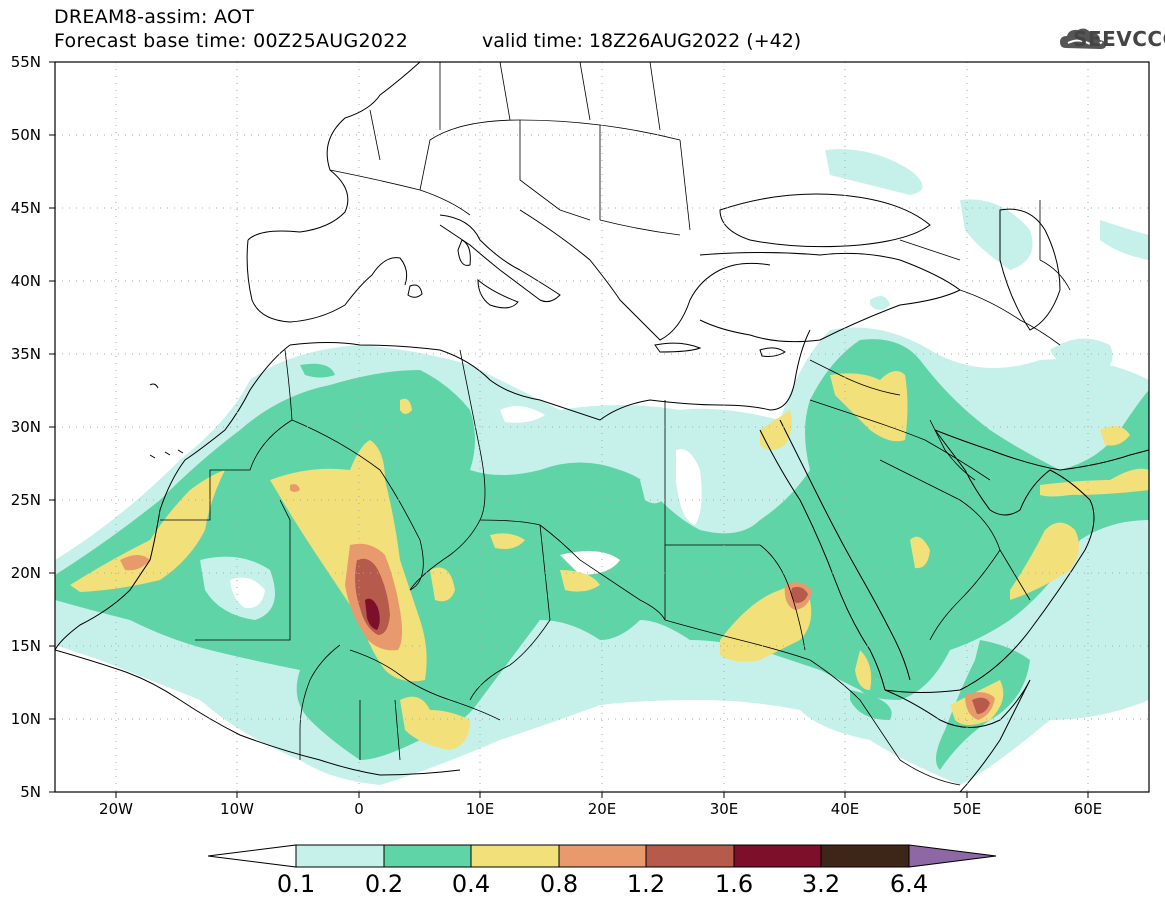 Image resolution: width=1165 pixels, height=905 pixels. What do you see at coordinates (25, 135) in the screenshot?
I see `lat-label: 50N` at bounding box center [25, 135].